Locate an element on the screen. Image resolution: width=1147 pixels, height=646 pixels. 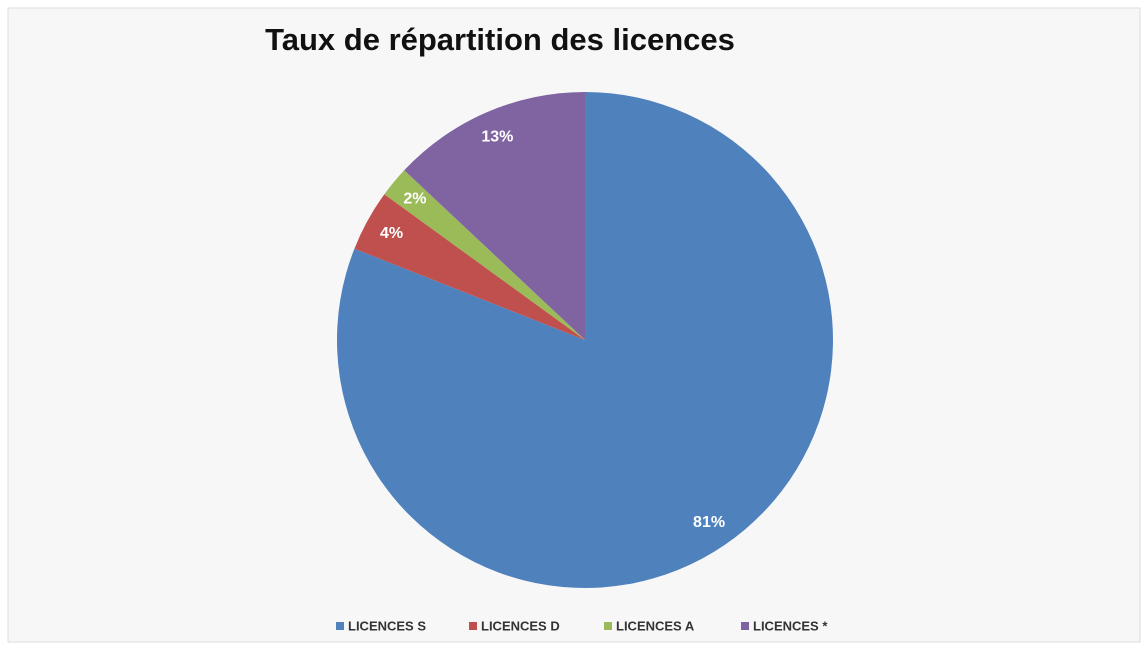
data-label: 2% is located at coordinates (414, 199).